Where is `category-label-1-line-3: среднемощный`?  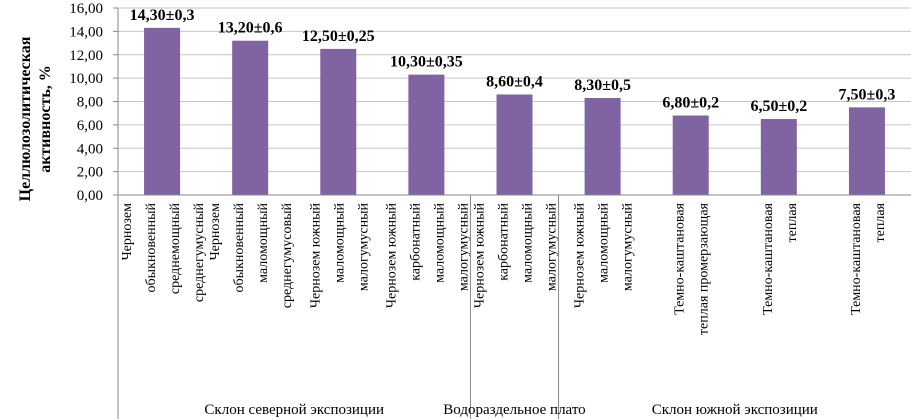
category-label-1-line-3: среднемощный is located at coordinates (175, 248).